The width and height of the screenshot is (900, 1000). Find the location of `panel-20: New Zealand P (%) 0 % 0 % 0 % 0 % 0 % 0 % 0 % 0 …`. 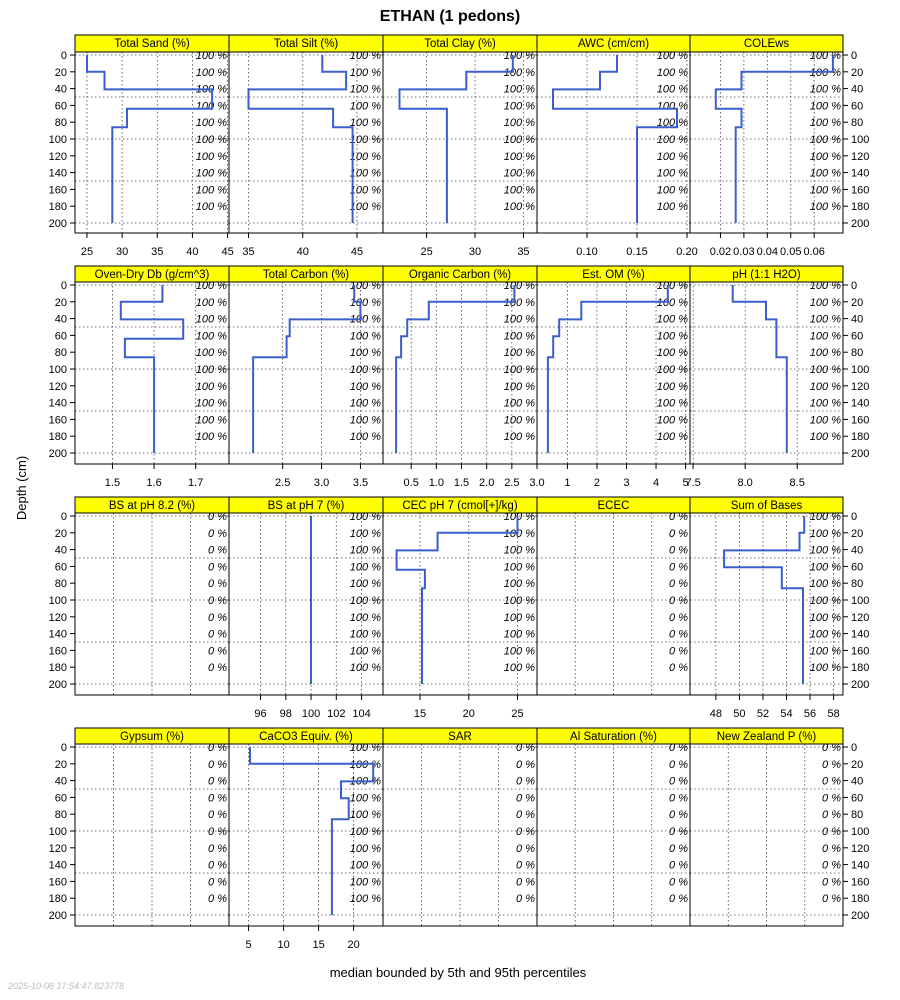

panel-20: New Zealand P (%) 0 % 0 % 0 % 0 % 0 % 0 % 0 % 0 … is located at coordinates (766, 827).